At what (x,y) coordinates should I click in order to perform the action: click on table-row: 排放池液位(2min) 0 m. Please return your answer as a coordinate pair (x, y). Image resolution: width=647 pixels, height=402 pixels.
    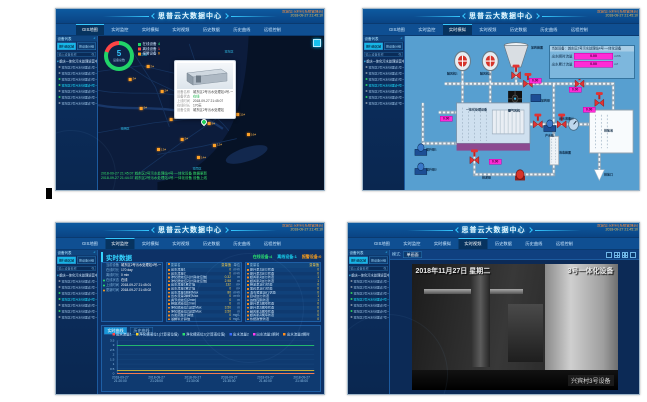
    Looking at the image, I should click on (204, 304).